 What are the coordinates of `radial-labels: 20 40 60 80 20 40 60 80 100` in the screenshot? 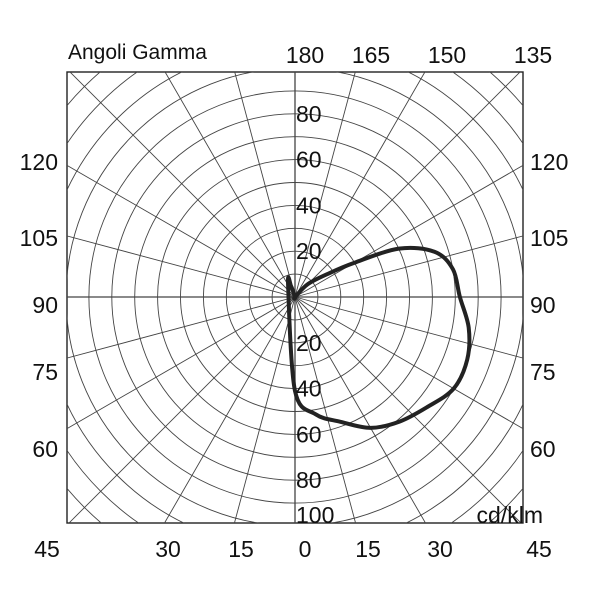 It's located at (315, 314).